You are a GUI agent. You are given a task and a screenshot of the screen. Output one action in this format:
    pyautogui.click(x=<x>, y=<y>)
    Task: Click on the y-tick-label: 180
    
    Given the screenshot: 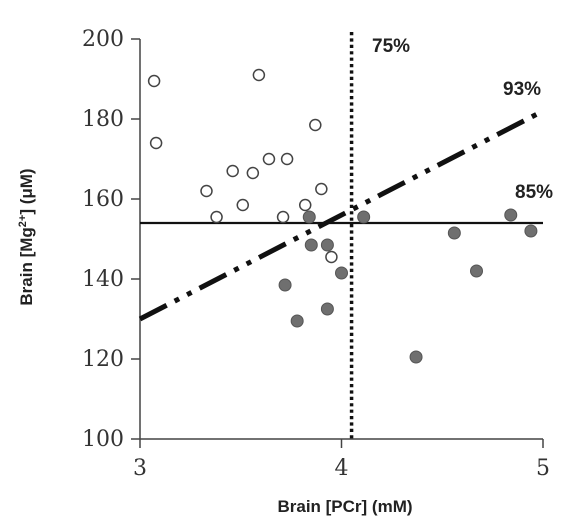 What is the action you would take?
    pyautogui.click(x=103, y=119)
    